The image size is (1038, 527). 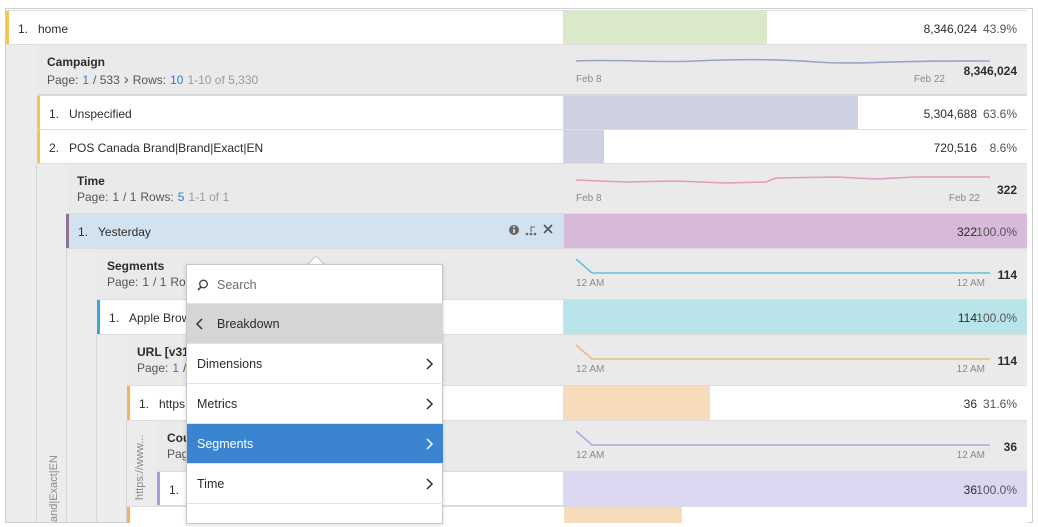 I want to click on row-percent: 63.6%, so click(x=999, y=113).